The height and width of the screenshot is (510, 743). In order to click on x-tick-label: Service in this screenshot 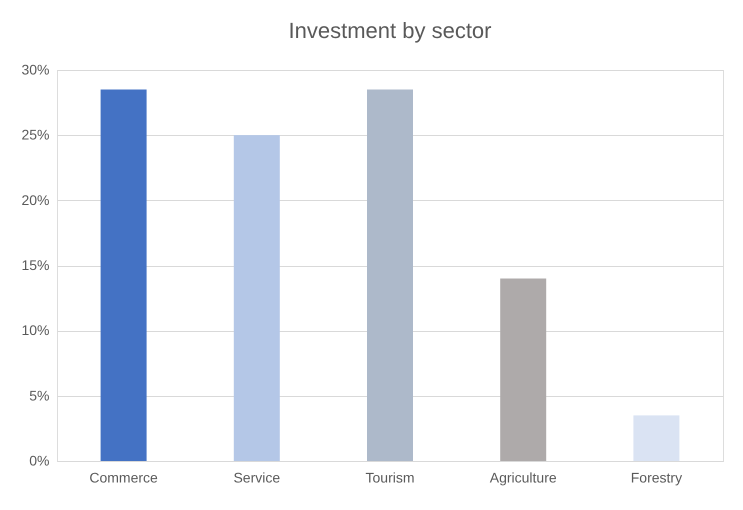, I will do `click(256, 478)`.